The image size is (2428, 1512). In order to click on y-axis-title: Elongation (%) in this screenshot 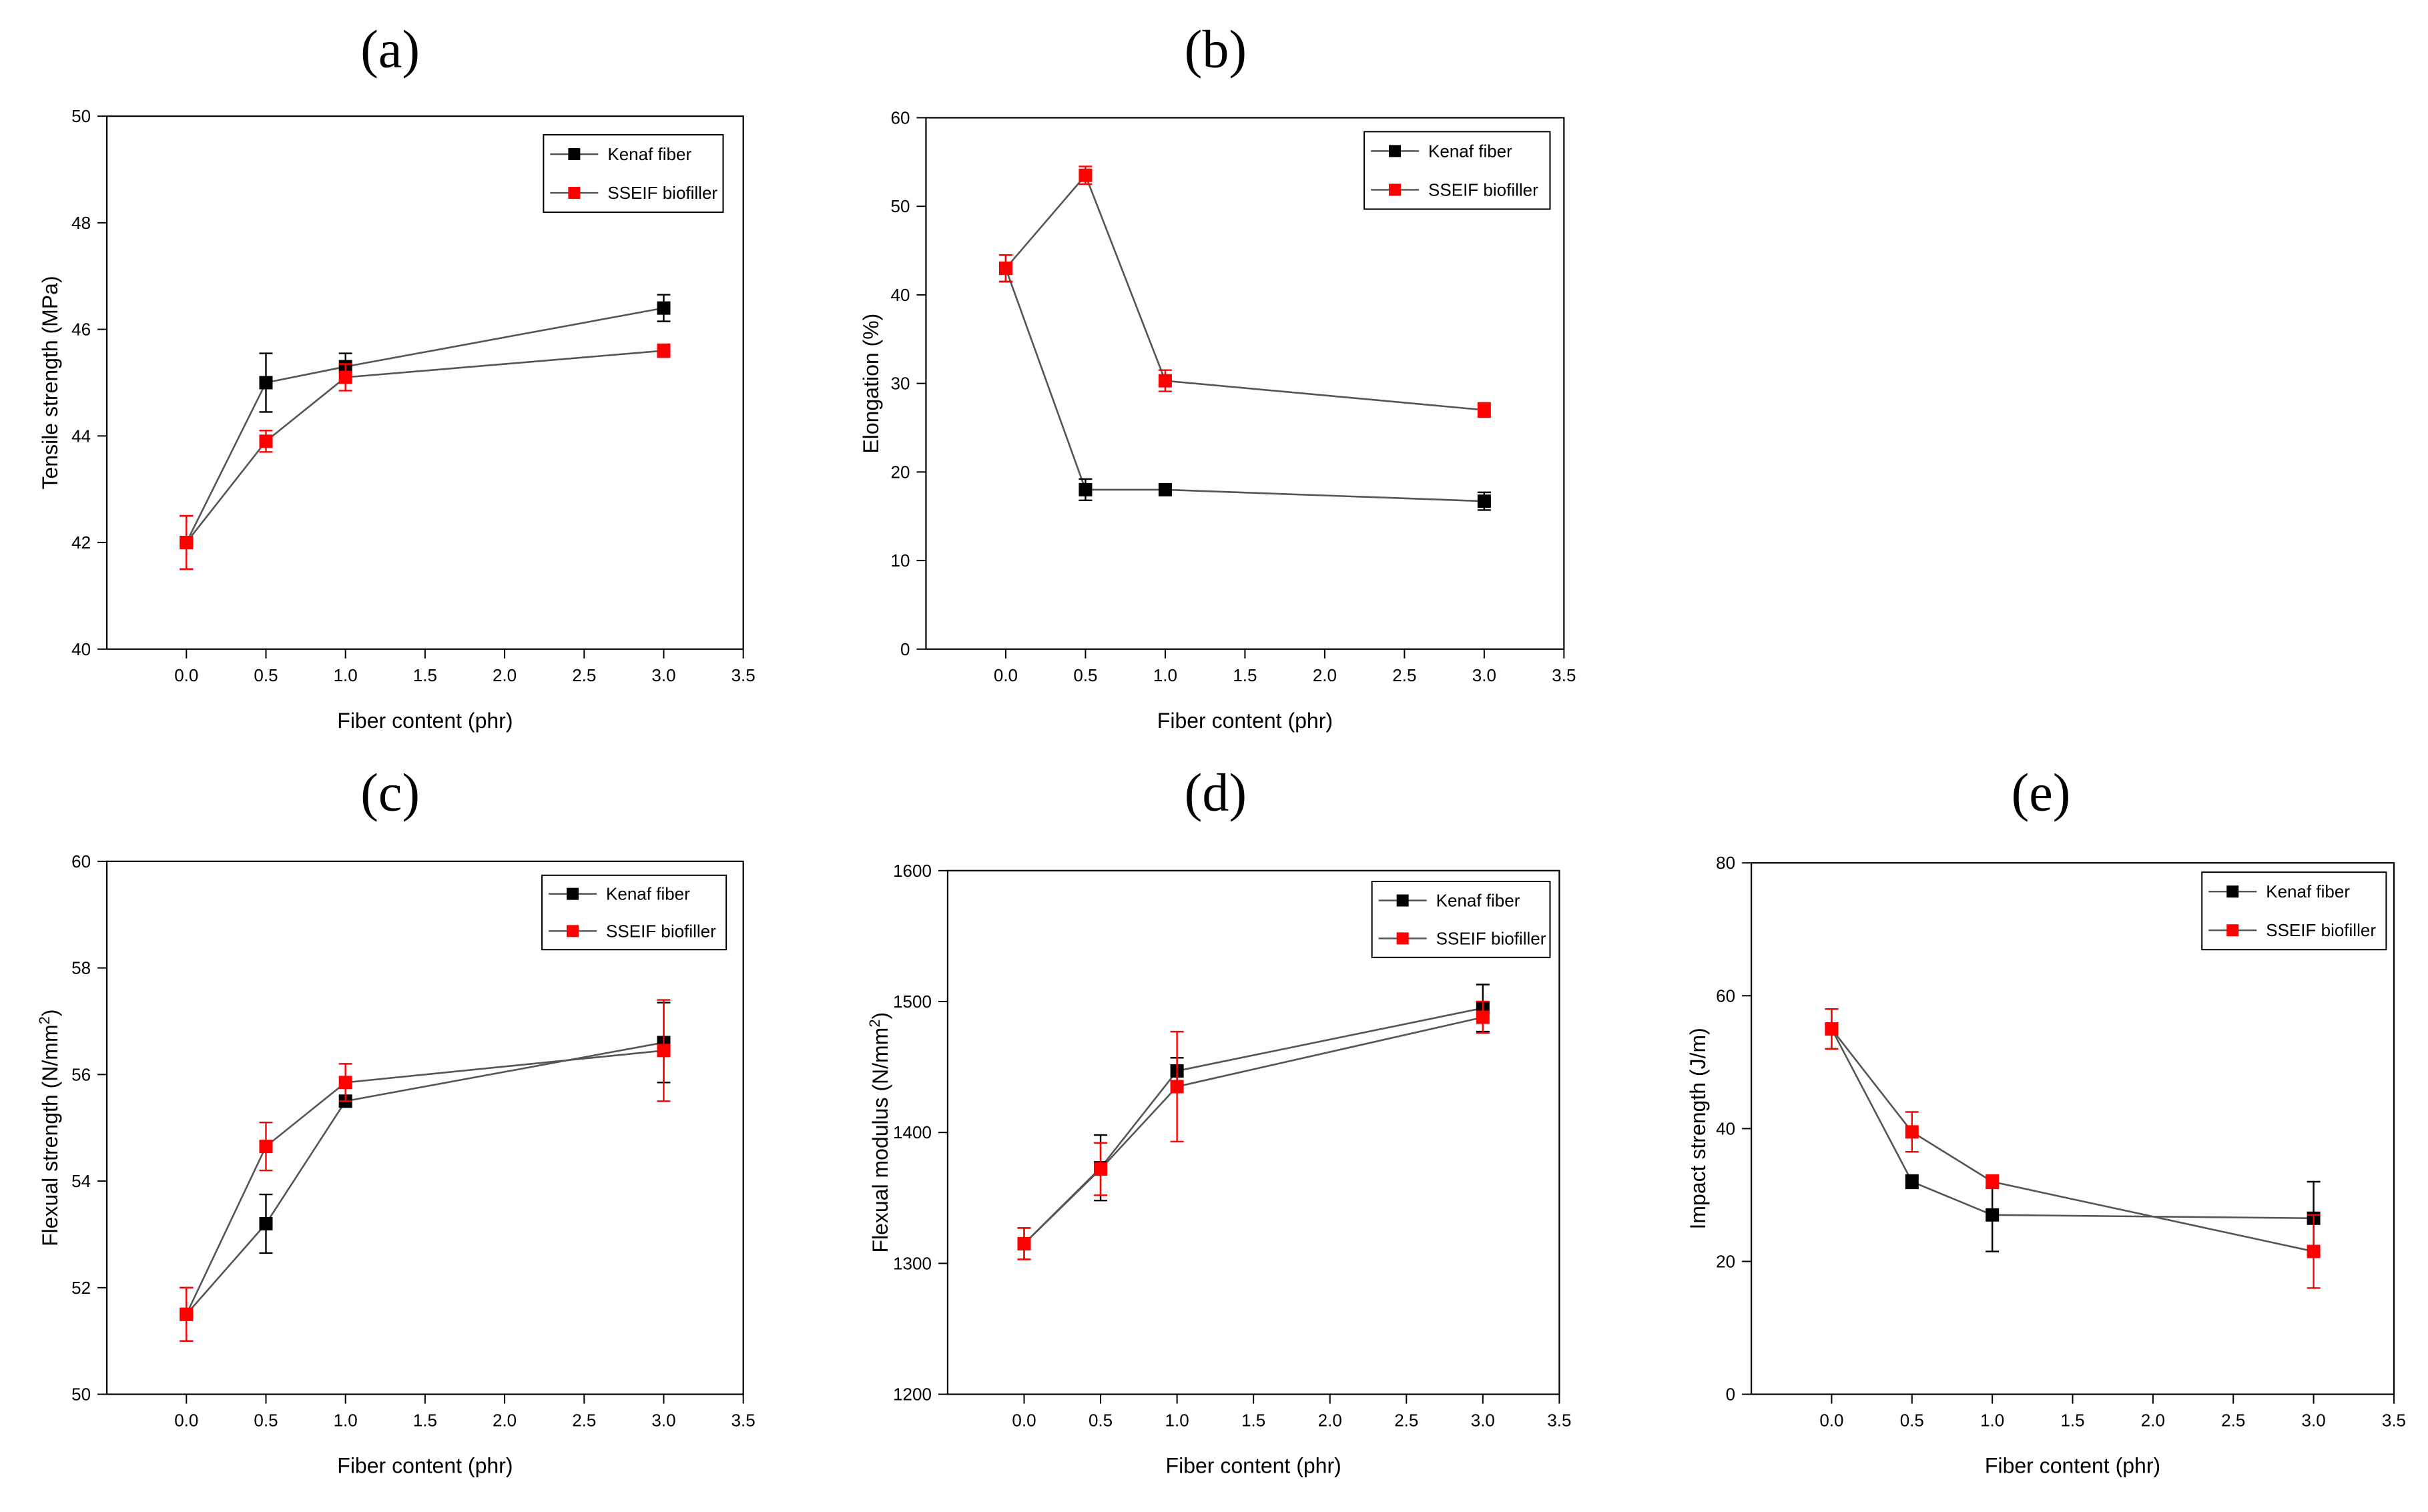, I will do `click(871, 384)`.